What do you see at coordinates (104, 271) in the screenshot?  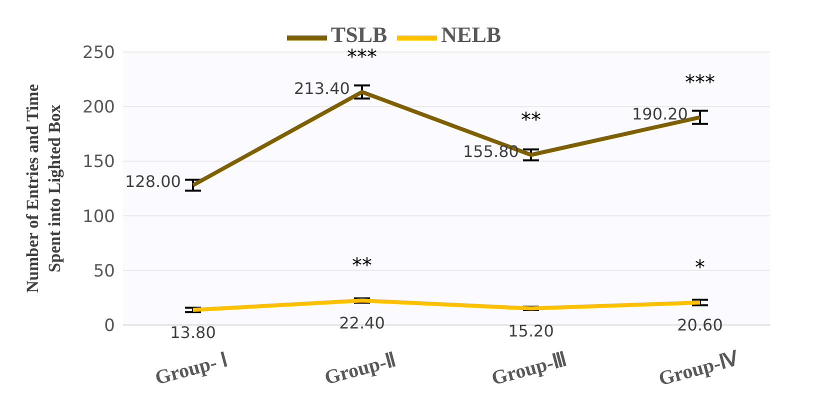 I see `y-tick-label: 50` at bounding box center [104, 271].